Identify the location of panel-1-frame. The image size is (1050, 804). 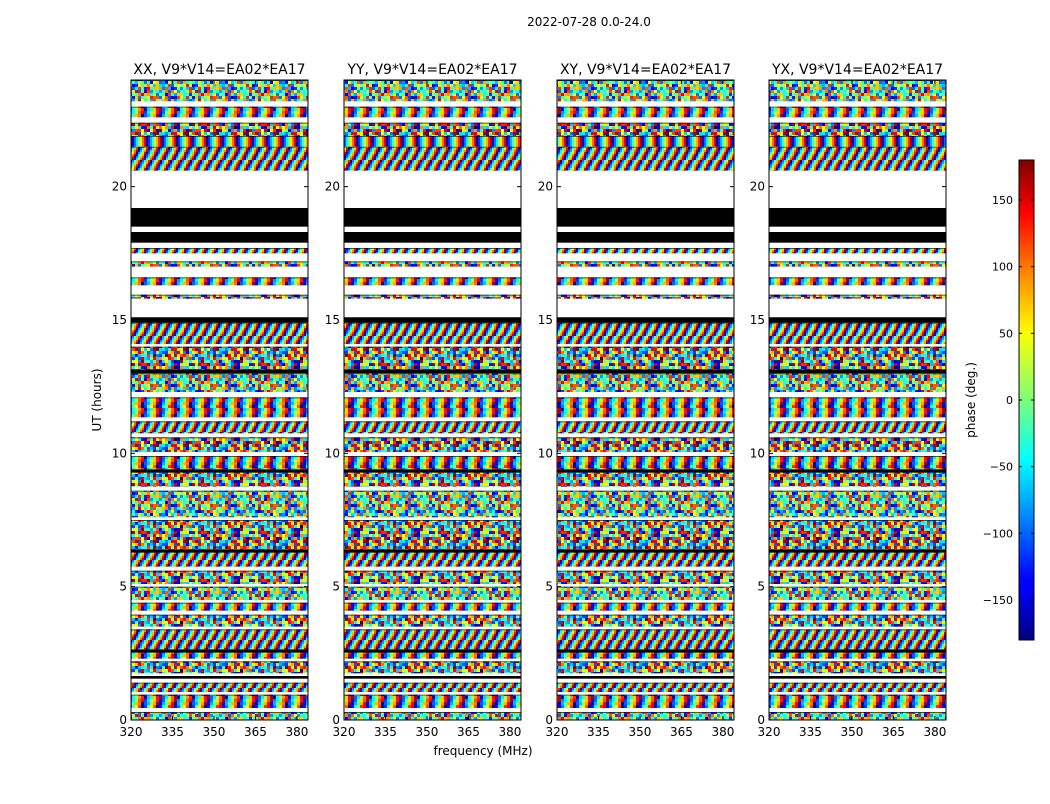
(219, 400).